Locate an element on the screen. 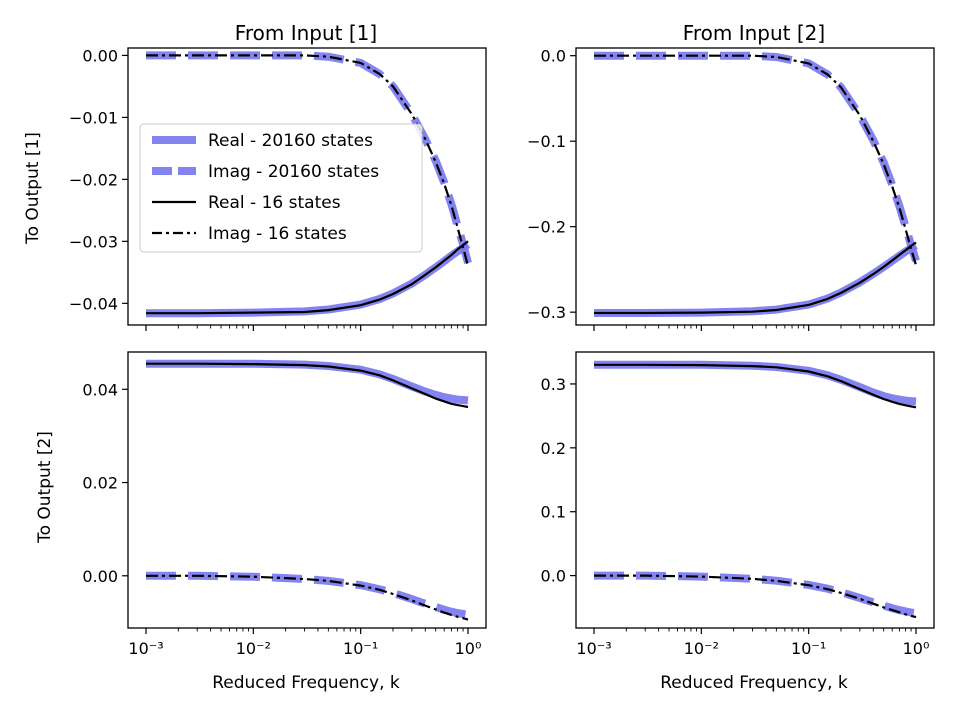 Image resolution: width=960 pixels, height=724 pixels. y-tick-label: 0.02 is located at coordinates (100, 483).